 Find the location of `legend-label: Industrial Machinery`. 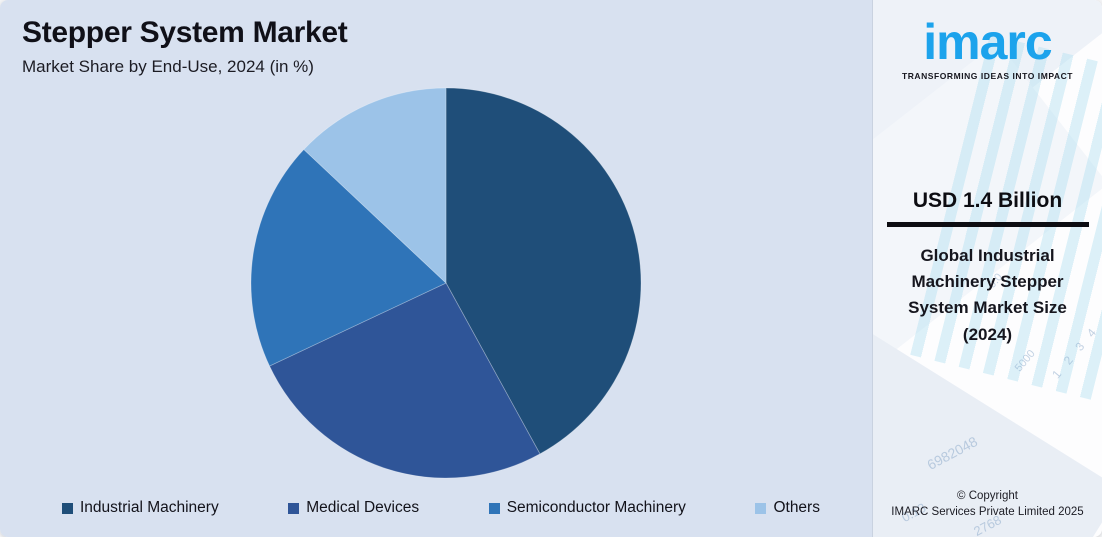

legend-label: Industrial Machinery is located at coordinates (149, 507).